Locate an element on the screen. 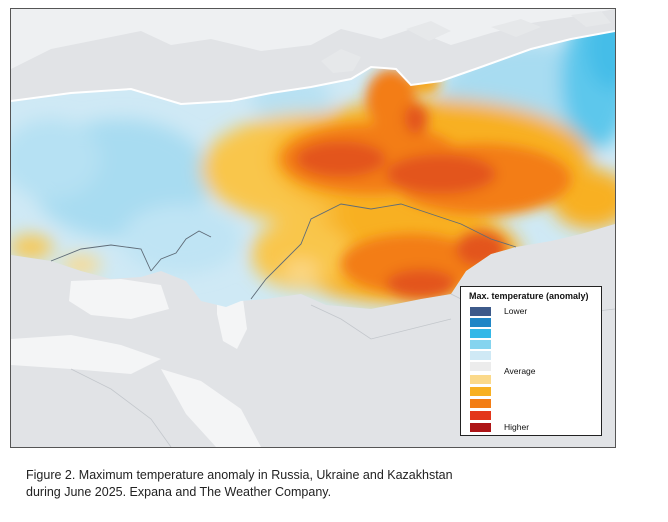 The width and height of the screenshot is (668, 522). russia-kazakhstan-border is located at coordinates (383, 251).